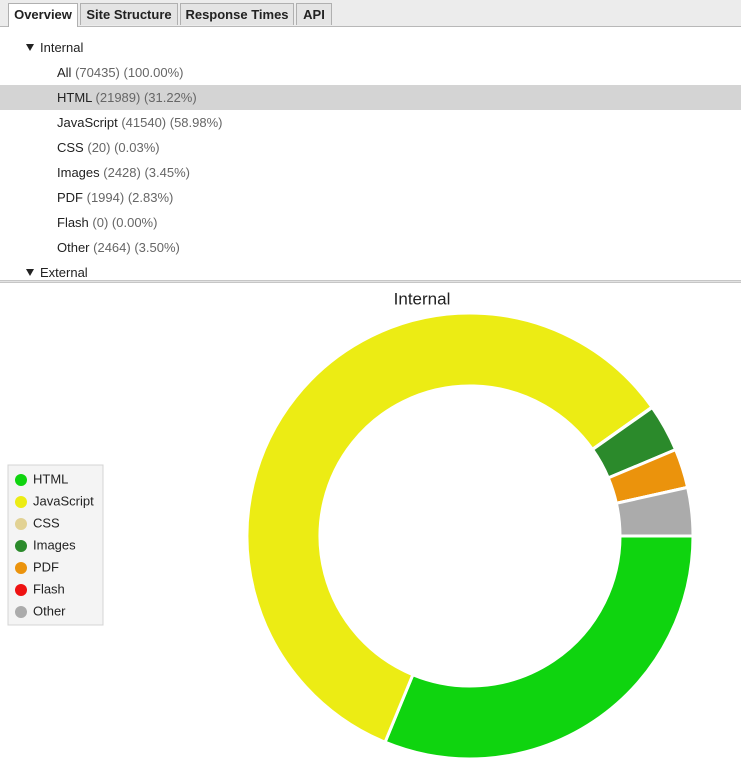 This screenshot has height=777, width=741. Describe the element at coordinates (370, 31) in the screenshot. I see `tree-row: SEO Elements` at that location.